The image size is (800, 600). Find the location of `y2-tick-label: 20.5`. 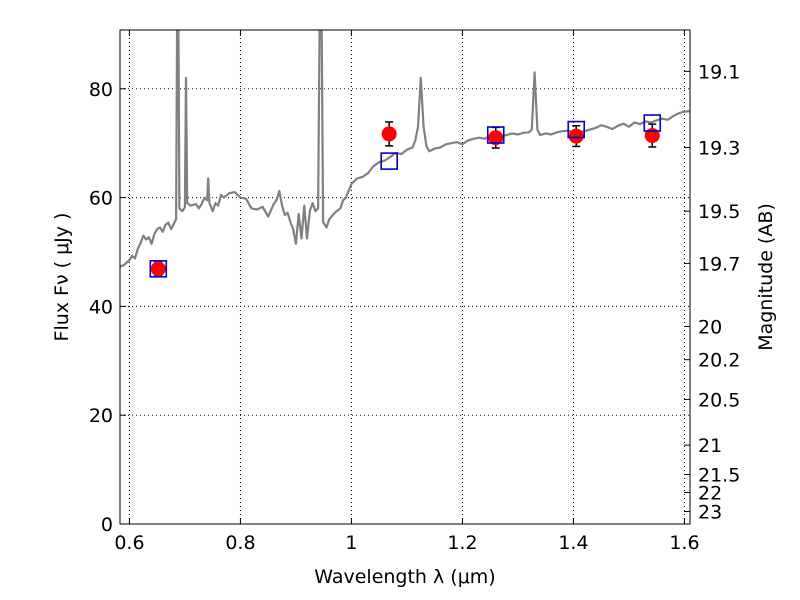

y2-tick-label: 20.5 is located at coordinates (719, 400).